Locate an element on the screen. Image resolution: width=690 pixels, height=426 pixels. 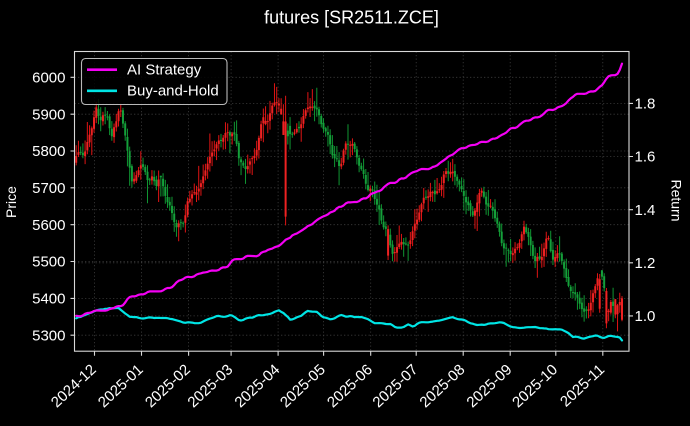
svg-text: 5400 is located at coordinates (48, 299).